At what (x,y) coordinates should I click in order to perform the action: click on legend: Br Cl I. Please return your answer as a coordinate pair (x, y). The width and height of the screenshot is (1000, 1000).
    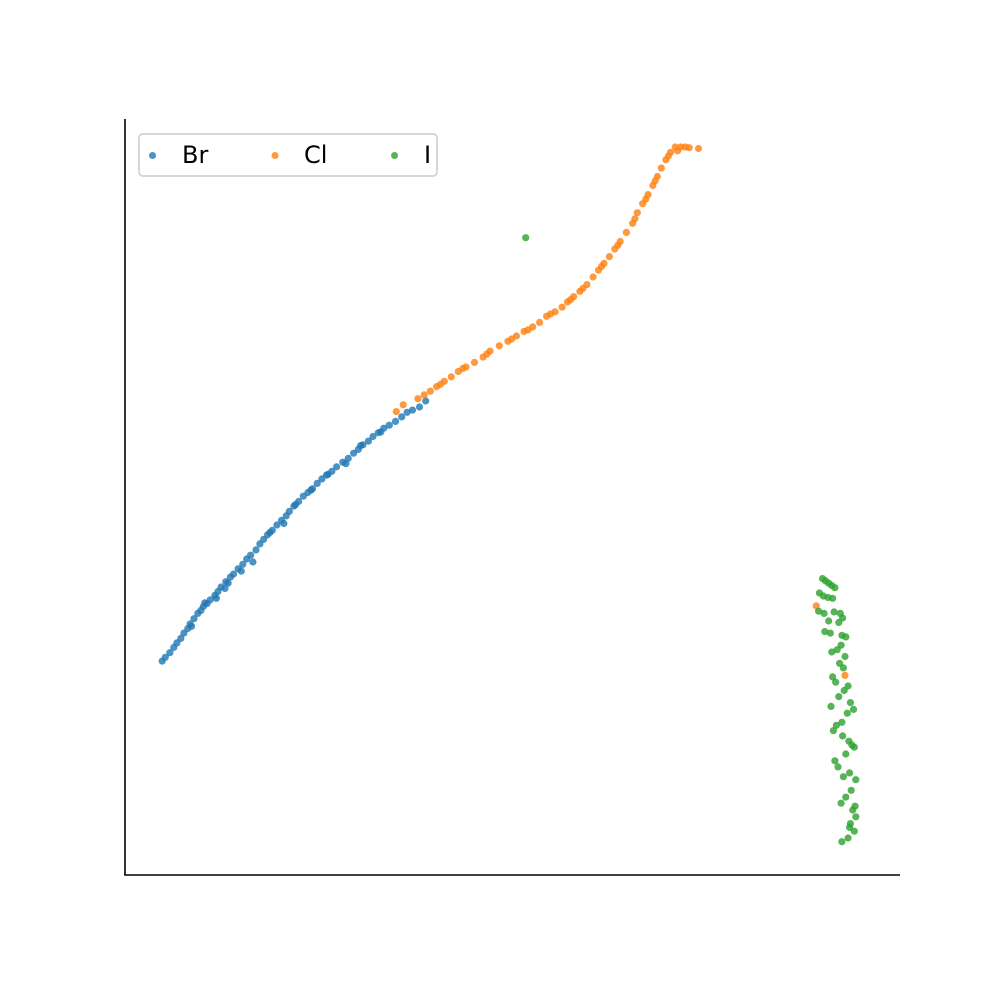
    Looking at the image, I should click on (288, 155).